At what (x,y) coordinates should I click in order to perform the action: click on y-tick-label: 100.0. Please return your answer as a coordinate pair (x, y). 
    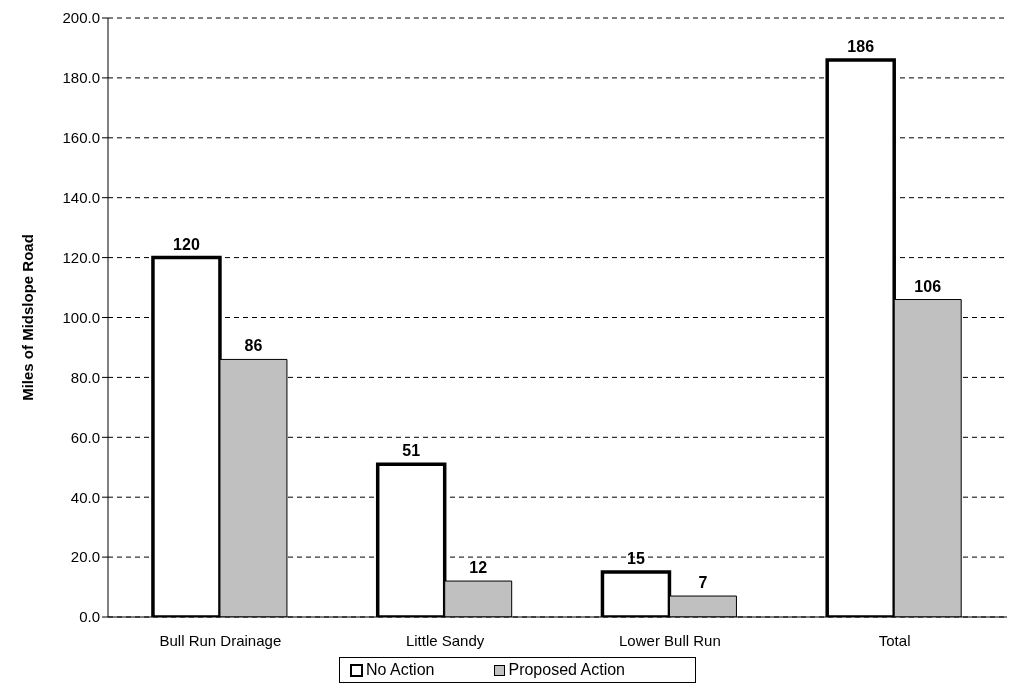
    Looking at the image, I should click on (81, 317).